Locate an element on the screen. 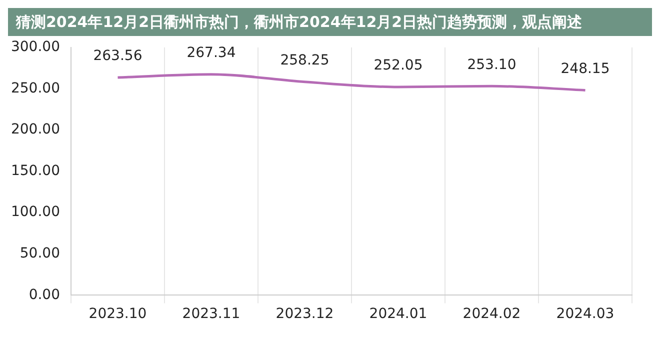 The image size is (660, 363). y-tick-label: 300.00 is located at coordinates (35, 47).